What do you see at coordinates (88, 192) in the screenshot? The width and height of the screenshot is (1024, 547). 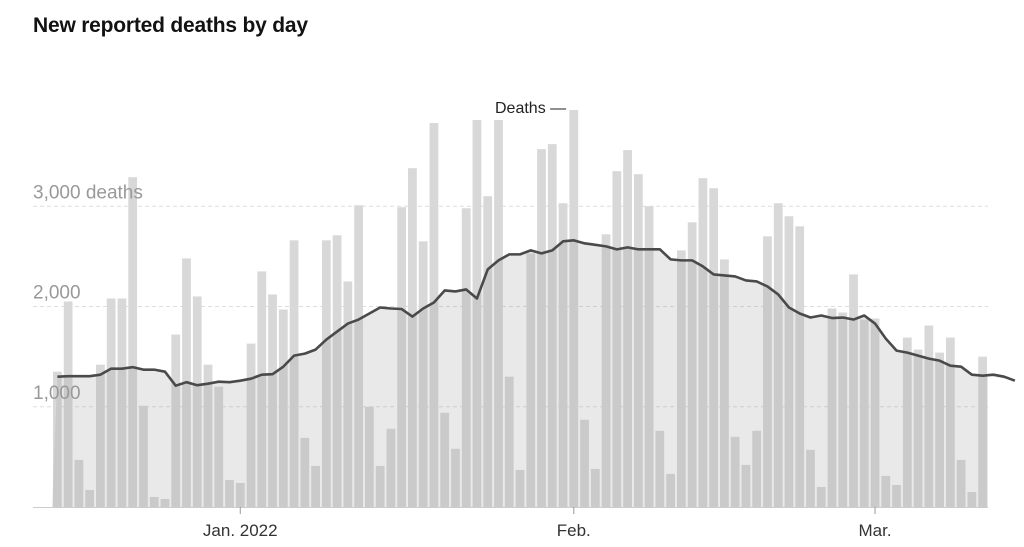 I see `y-tick-label: 3,000 deaths` at bounding box center [88, 192].